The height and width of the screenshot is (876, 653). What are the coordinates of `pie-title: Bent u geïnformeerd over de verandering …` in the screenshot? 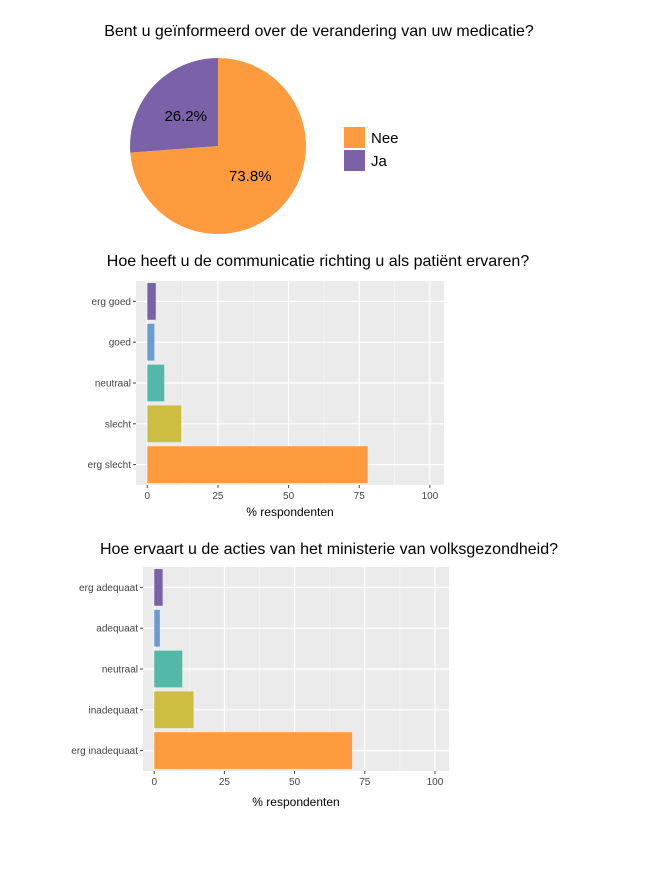 It's located at (319, 31).